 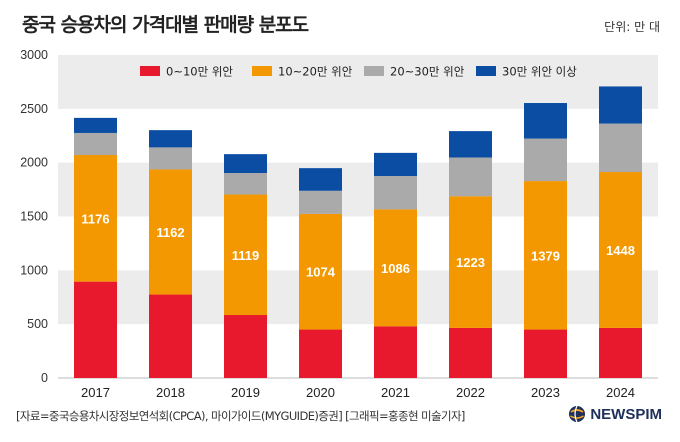 I want to click on x-tick-label: 2023, so click(x=545, y=392).